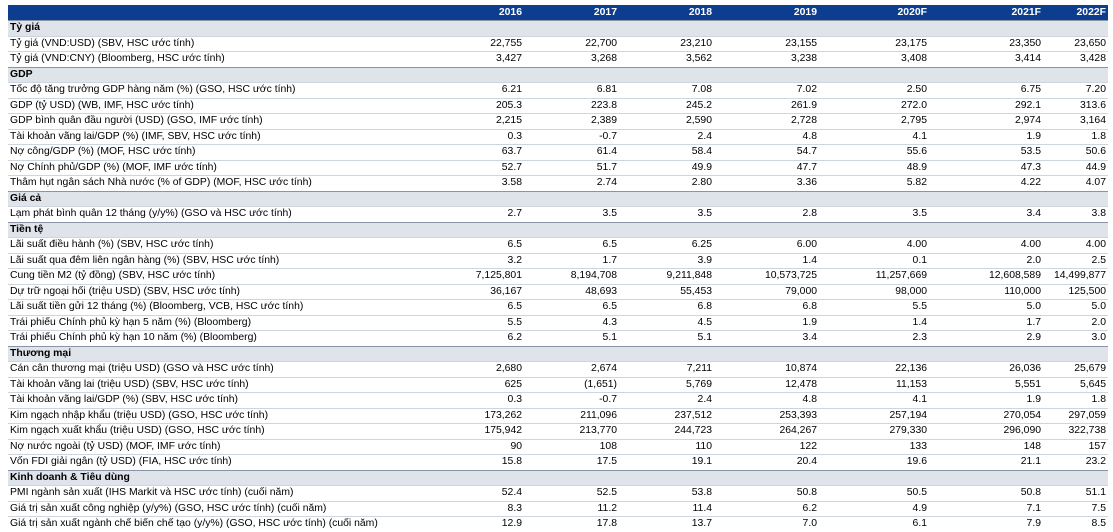 The width and height of the screenshot is (1113, 532). I want to click on value-cell: 3,414, so click(986, 59).